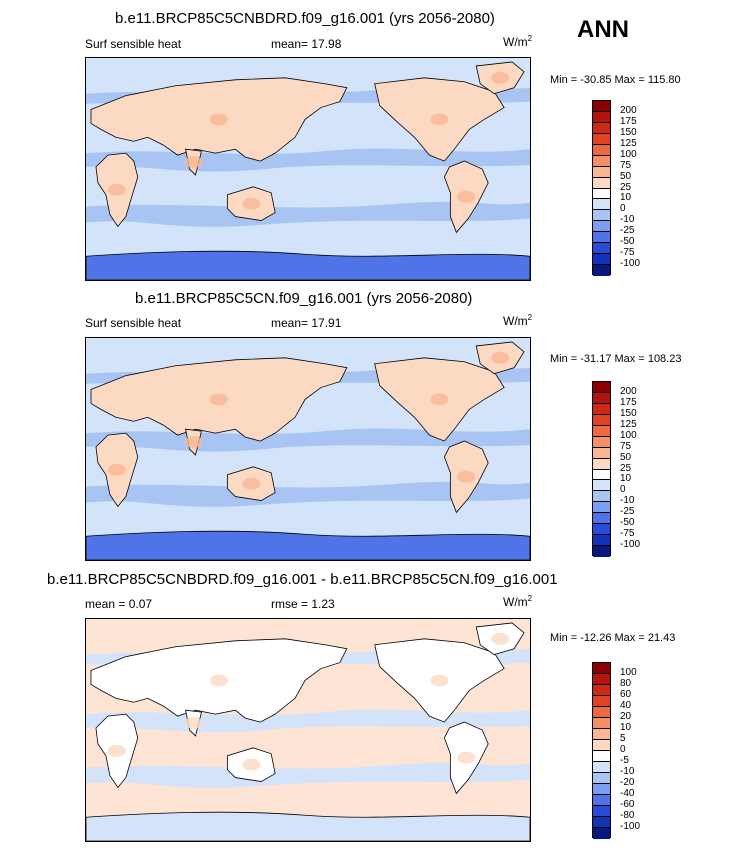 The width and height of the screenshot is (733, 855). Describe the element at coordinates (626, 716) in the screenshot. I see `colorbar-level-label: 20` at that location.